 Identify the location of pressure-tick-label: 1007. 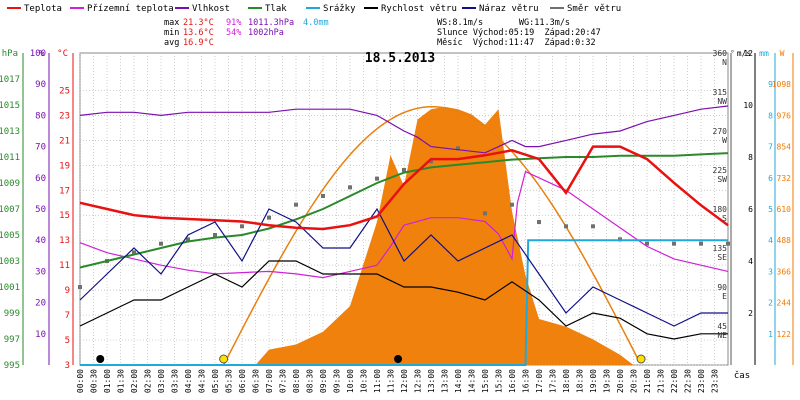
(10, 210).